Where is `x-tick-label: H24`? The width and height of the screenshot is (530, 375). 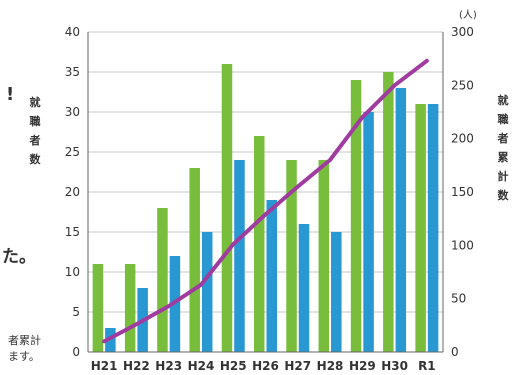 x-tick-label: H24 is located at coordinates (201, 366).